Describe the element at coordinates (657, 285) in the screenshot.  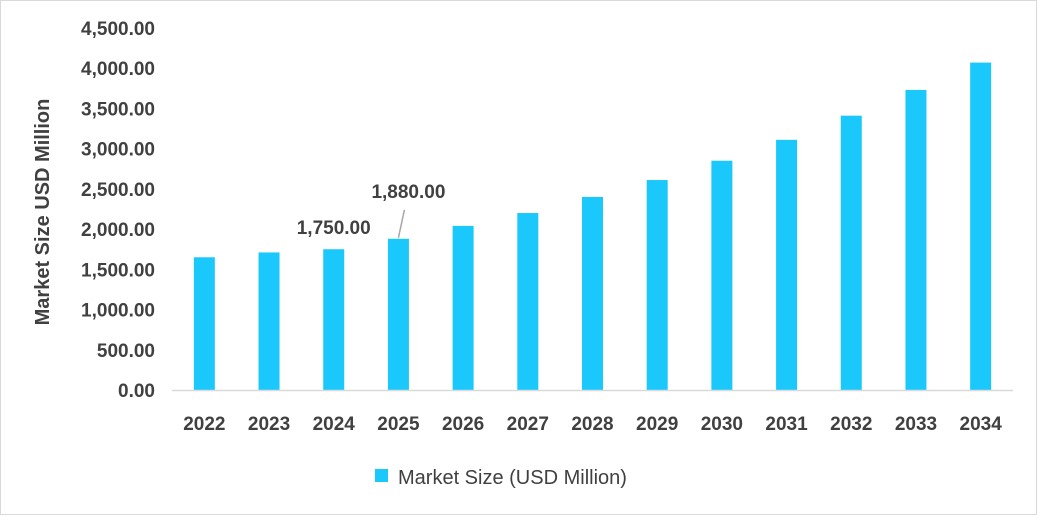
I see `bar-2029` at that location.